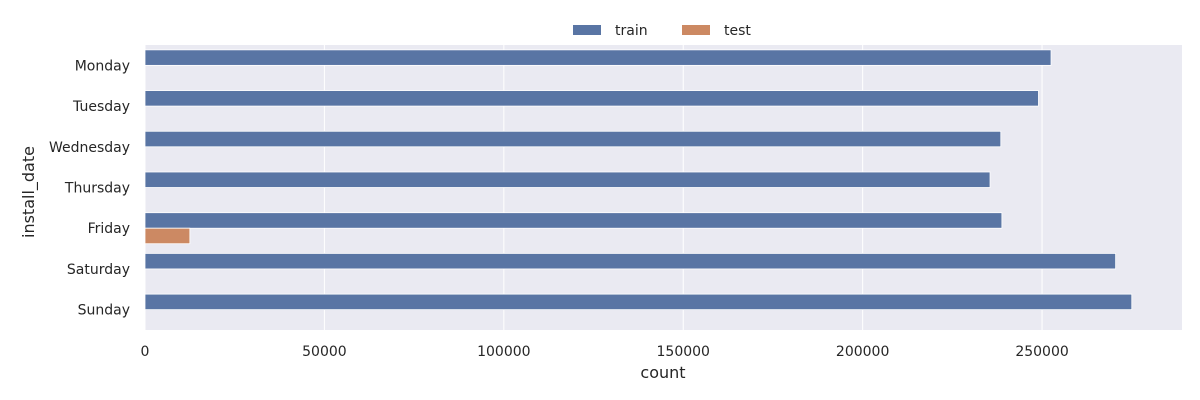 The width and height of the screenshot is (1200, 400). Describe the element at coordinates (683, 352) in the screenshot. I see `x-tick-label: 150000` at that location.